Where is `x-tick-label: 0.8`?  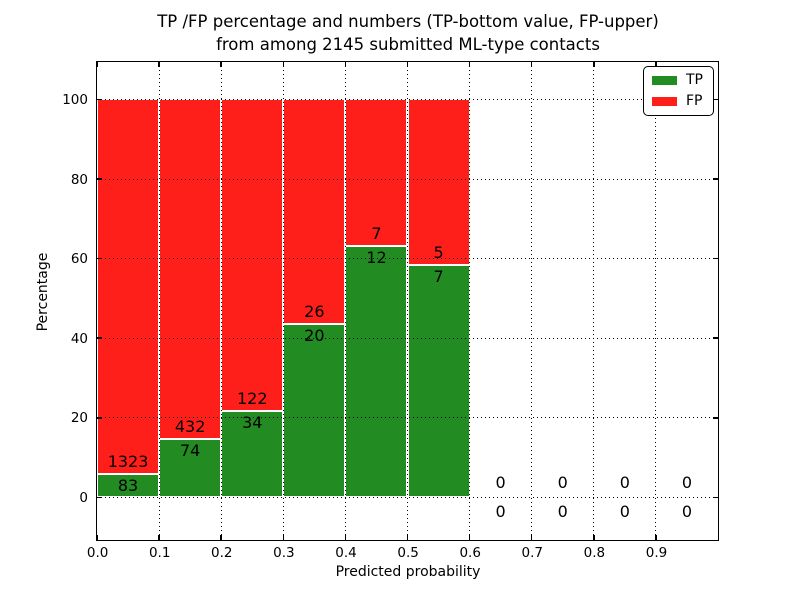
x-tick-label: 0.8 is located at coordinates (594, 553).